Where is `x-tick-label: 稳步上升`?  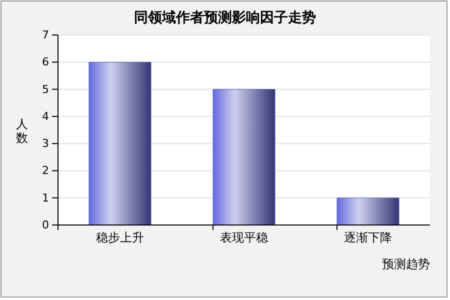
x-tick-label: 稳步上升 is located at coordinates (120, 237).